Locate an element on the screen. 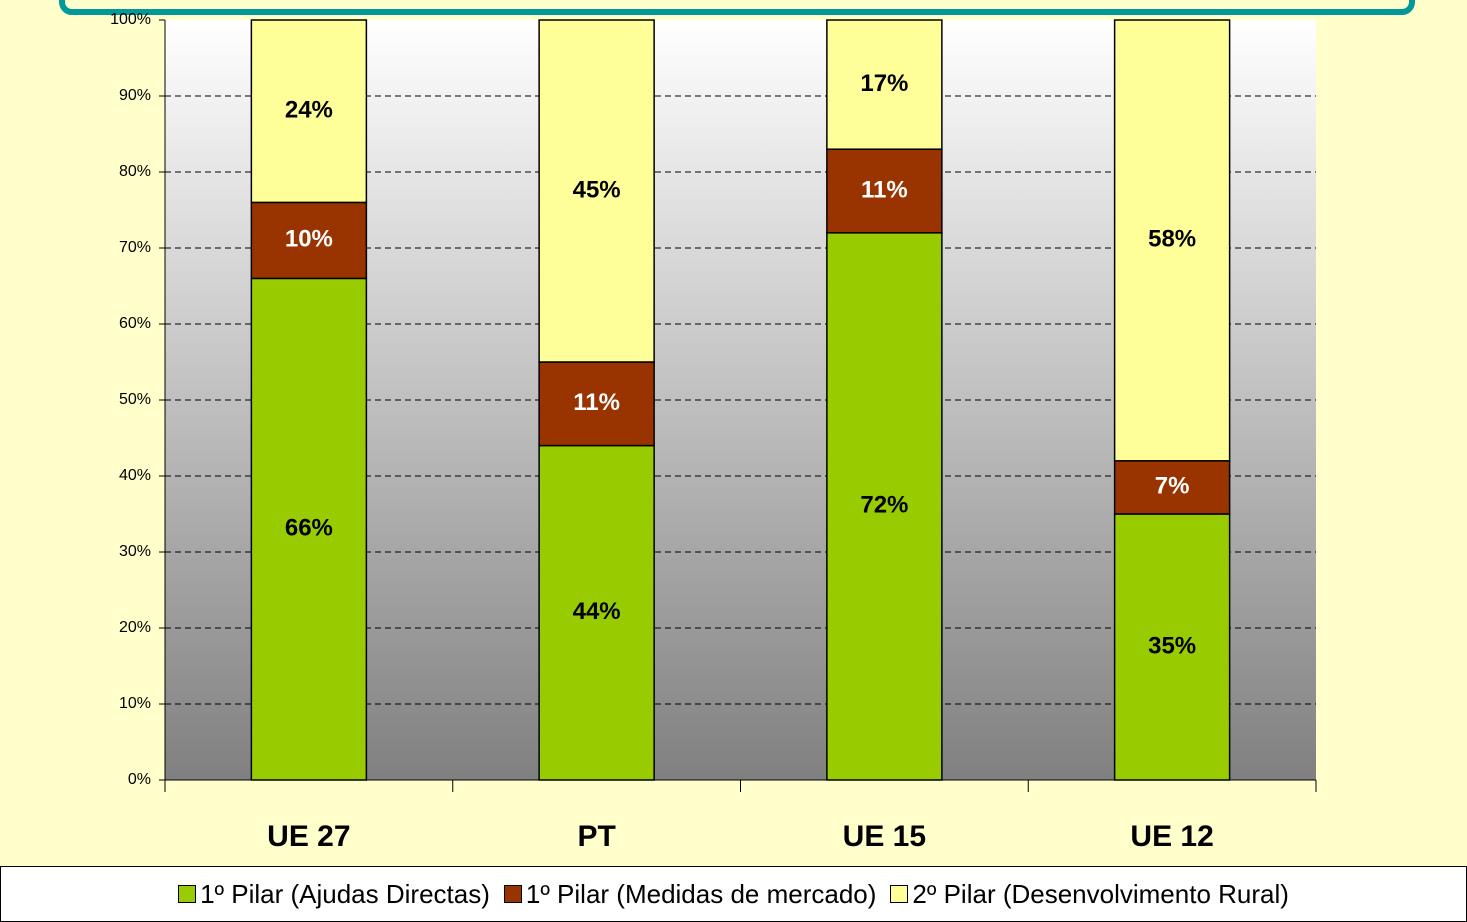  legend-item: 2º Pilar (Desenvolvimento Rural) is located at coordinates (1089, 894).